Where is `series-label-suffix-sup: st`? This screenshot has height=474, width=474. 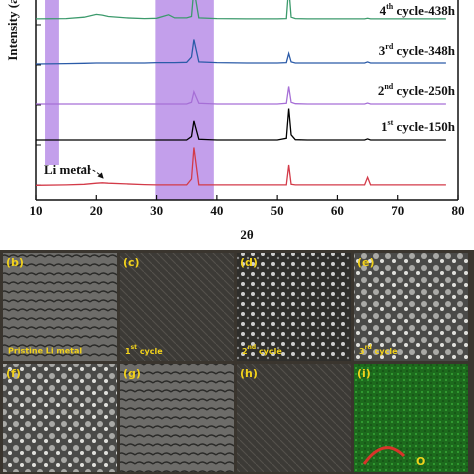
series-label-suffix-sup: st is located at coordinates (390, 122).